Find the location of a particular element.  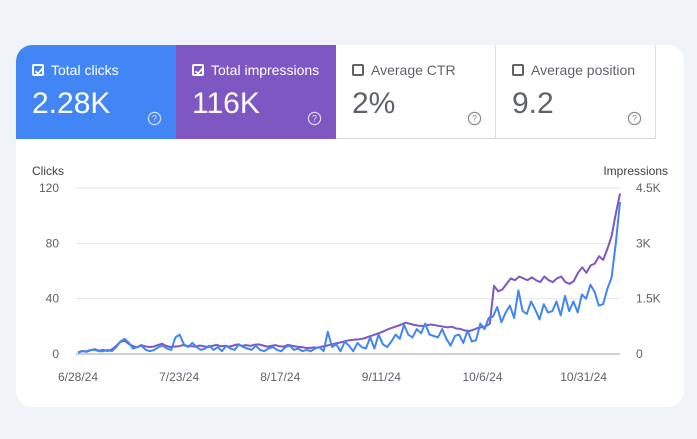

left-tick-label: 80 is located at coordinates (53, 243).